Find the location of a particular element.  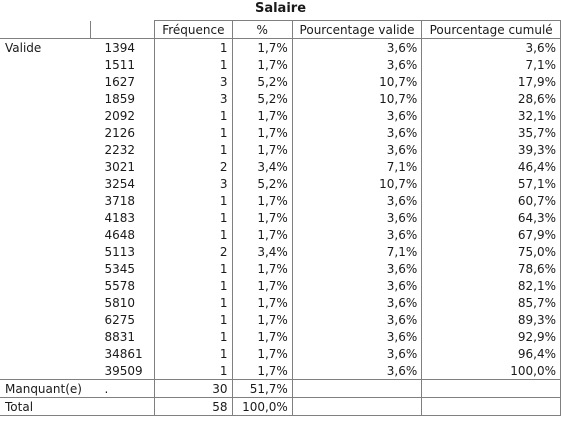

row-cumulative-percent: 60,7% is located at coordinates (491, 200).